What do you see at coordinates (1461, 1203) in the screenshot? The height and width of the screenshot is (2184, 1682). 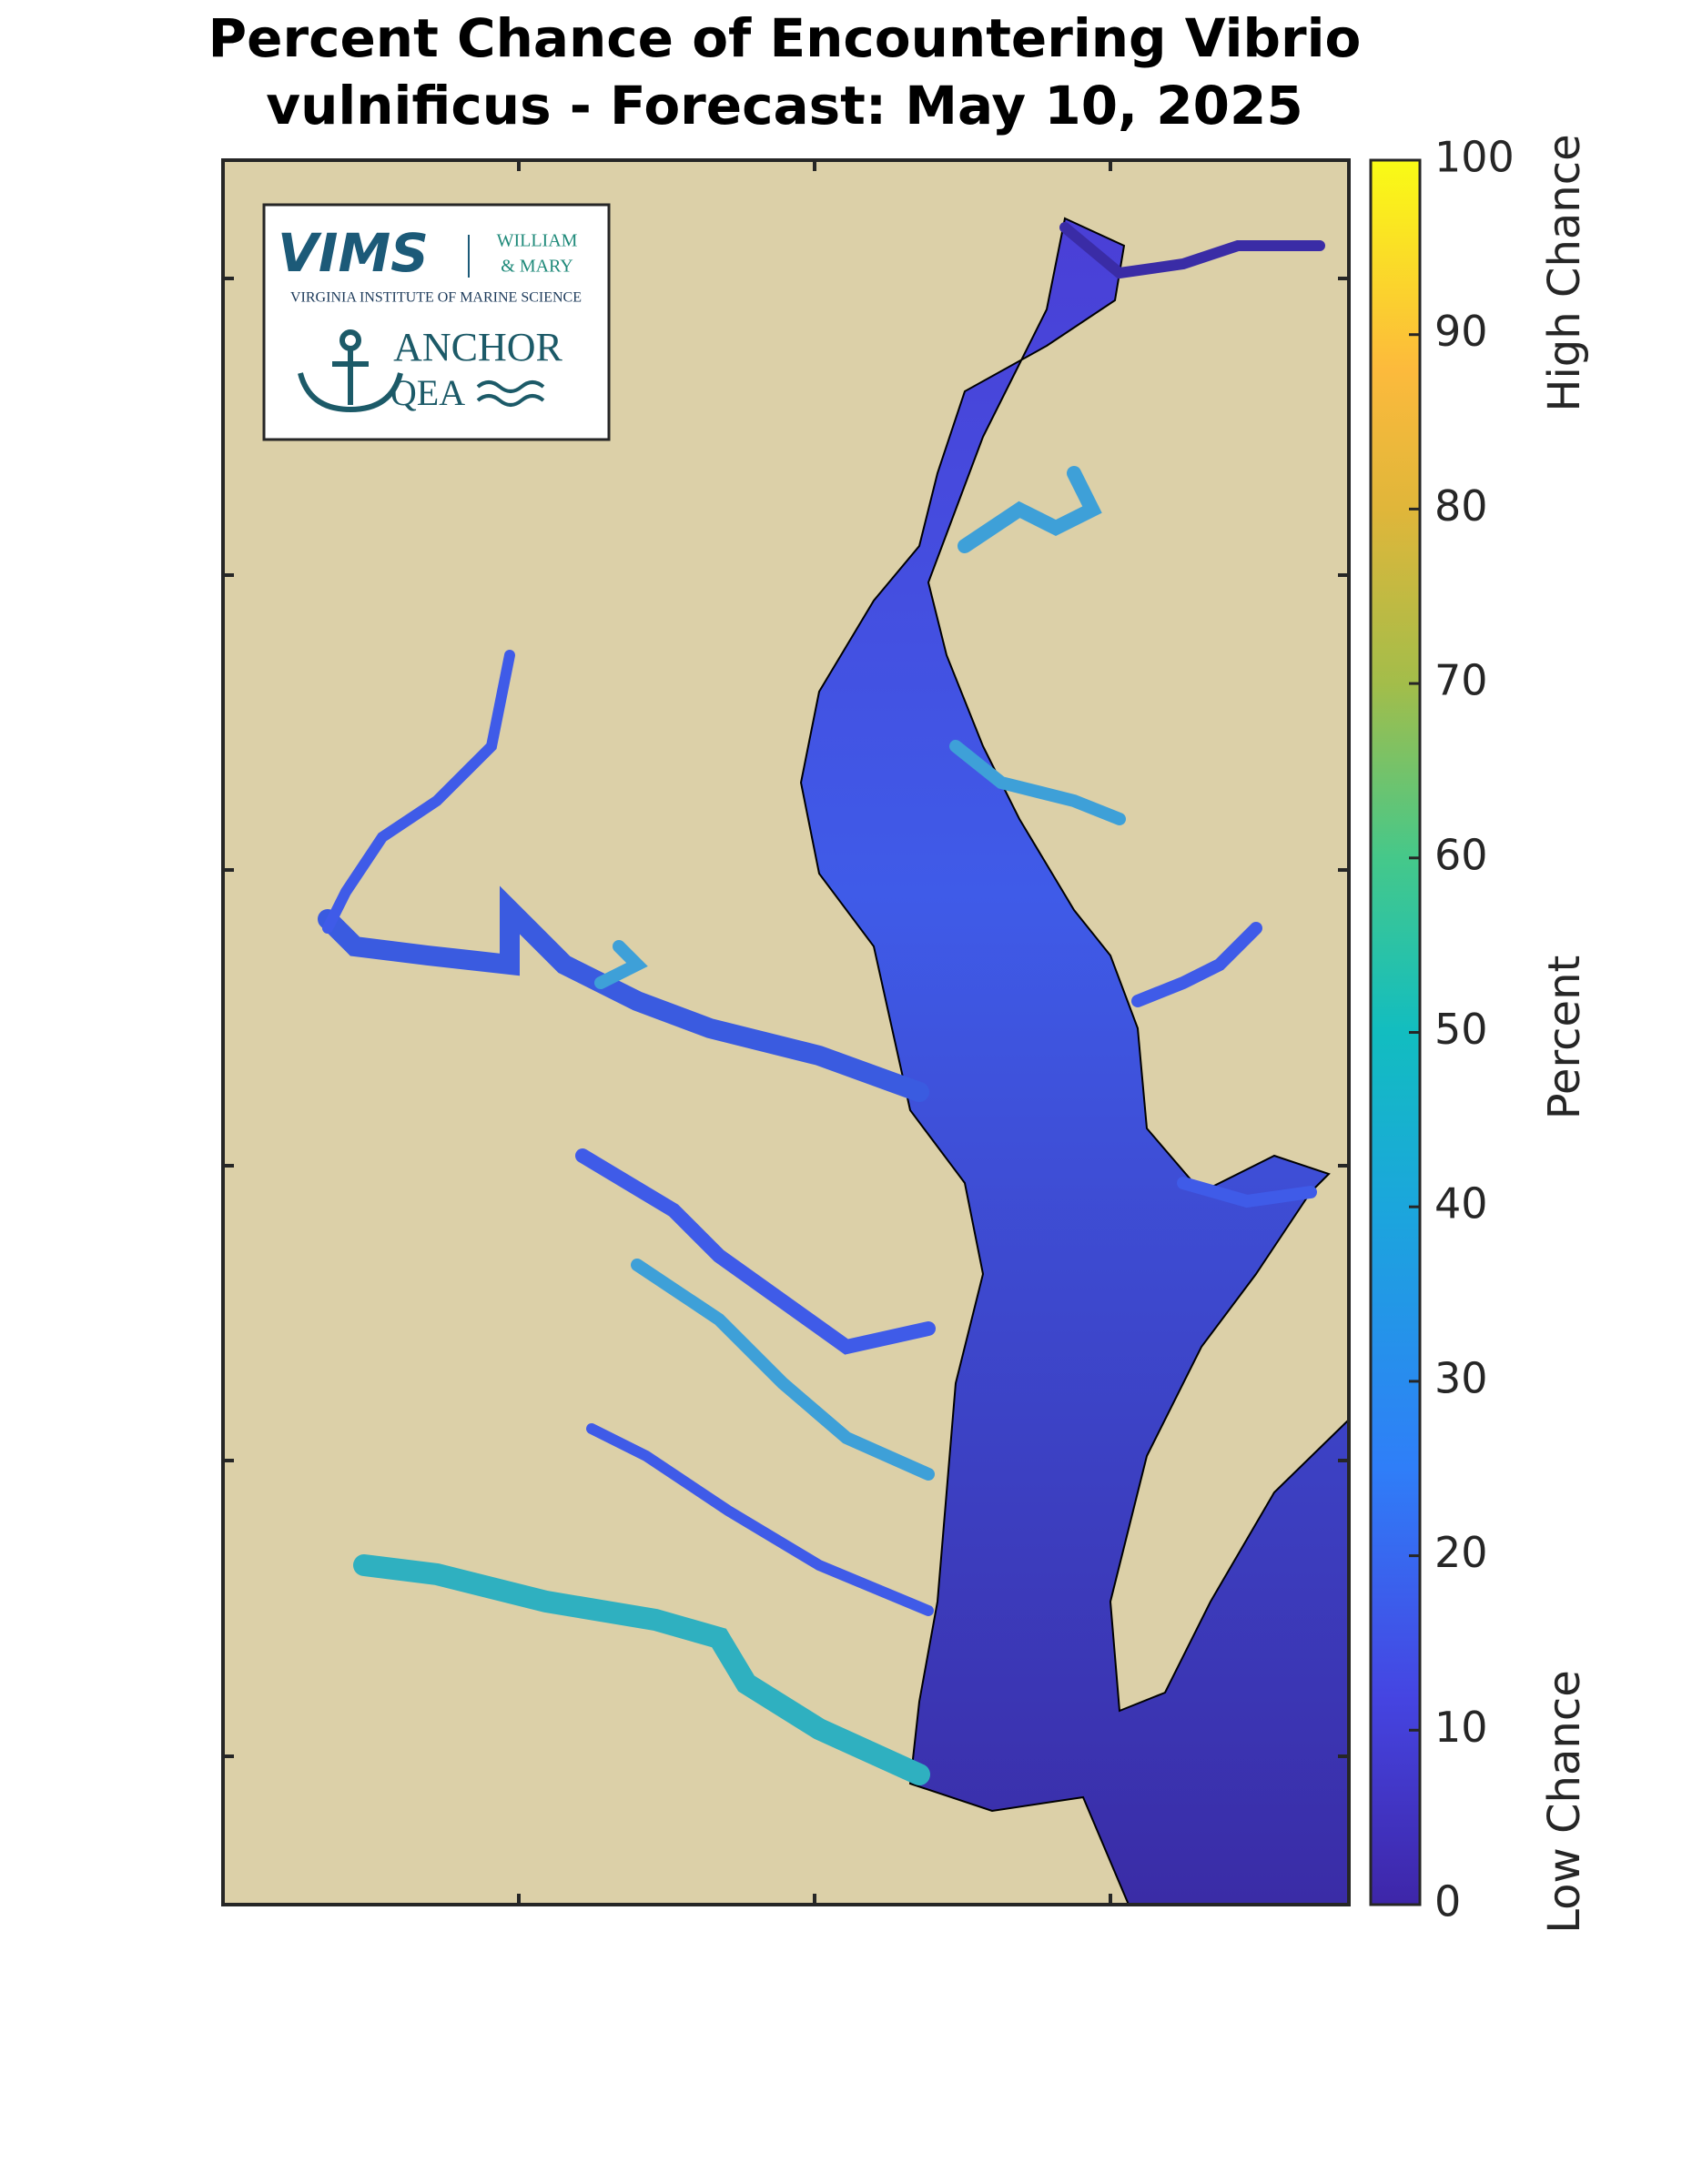 I see `colorbar-tick-label: 40` at bounding box center [1461, 1203].